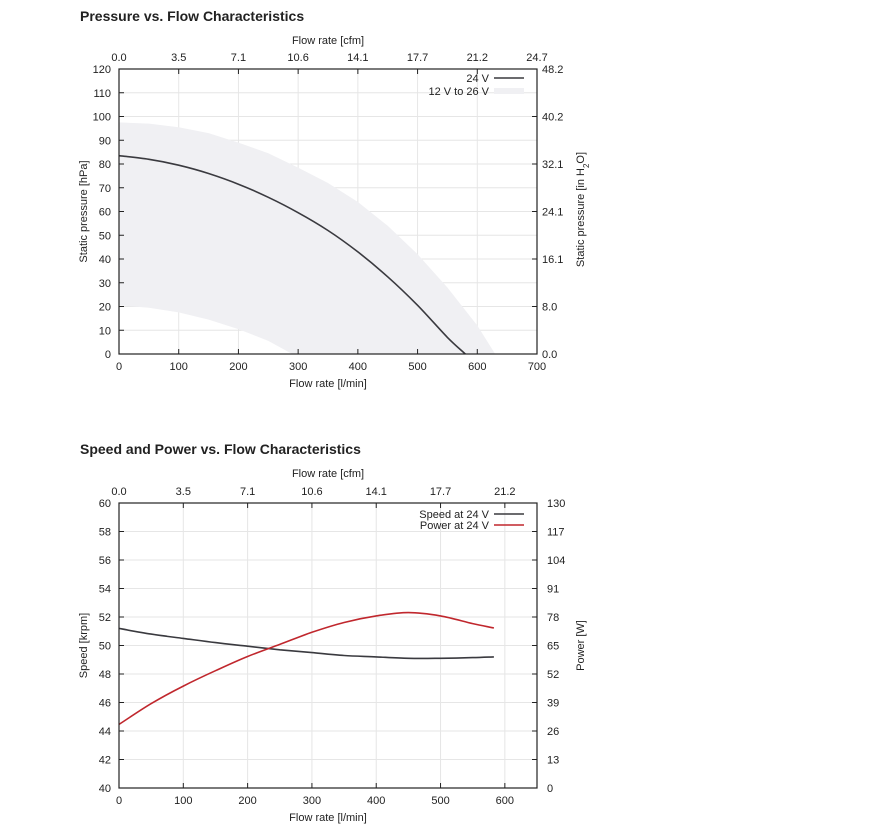 The image size is (881, 832). What do you see at coordinates (105, 675) in the screenshot?
I see `y-tick-label: 48` at bounding box center [105, 675].